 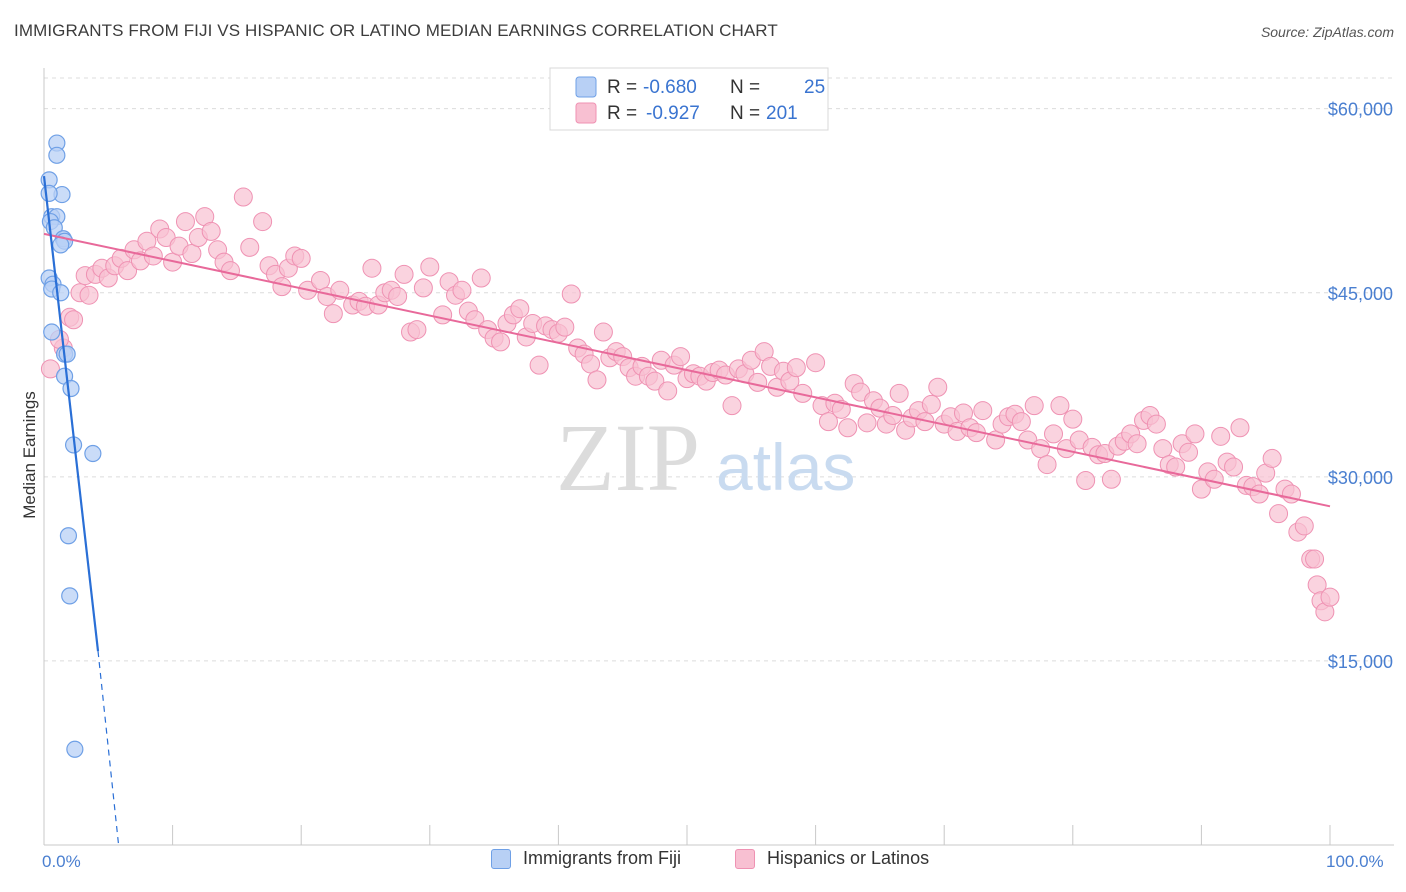 What do you see at coordinates (1360, 662) in the screenshot?
I see `y-tick-label: $15,000` at bounding box center [1360, 662].